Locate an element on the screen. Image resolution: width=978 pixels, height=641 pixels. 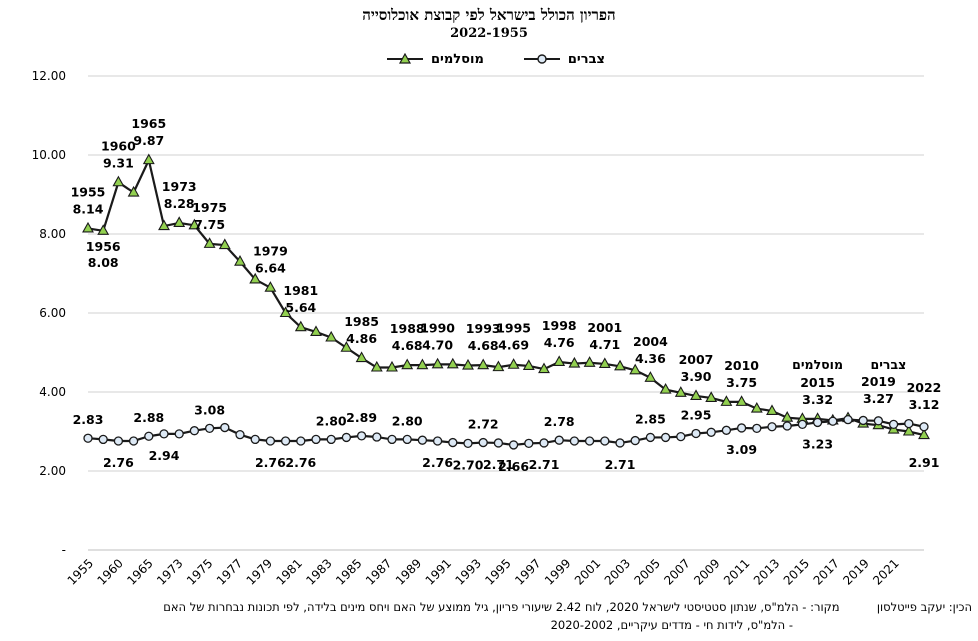
data-label: 2.88 is located at coordinates (148, 417).